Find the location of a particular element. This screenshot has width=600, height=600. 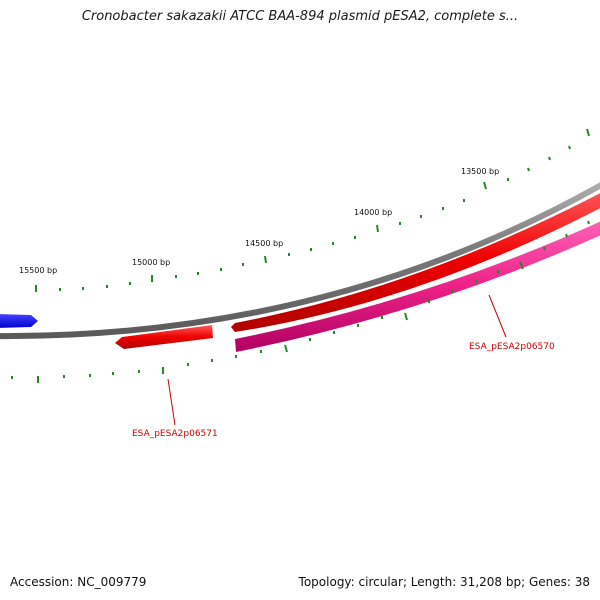

tick-label: 15500 bp is located at coordinates (38, 270).